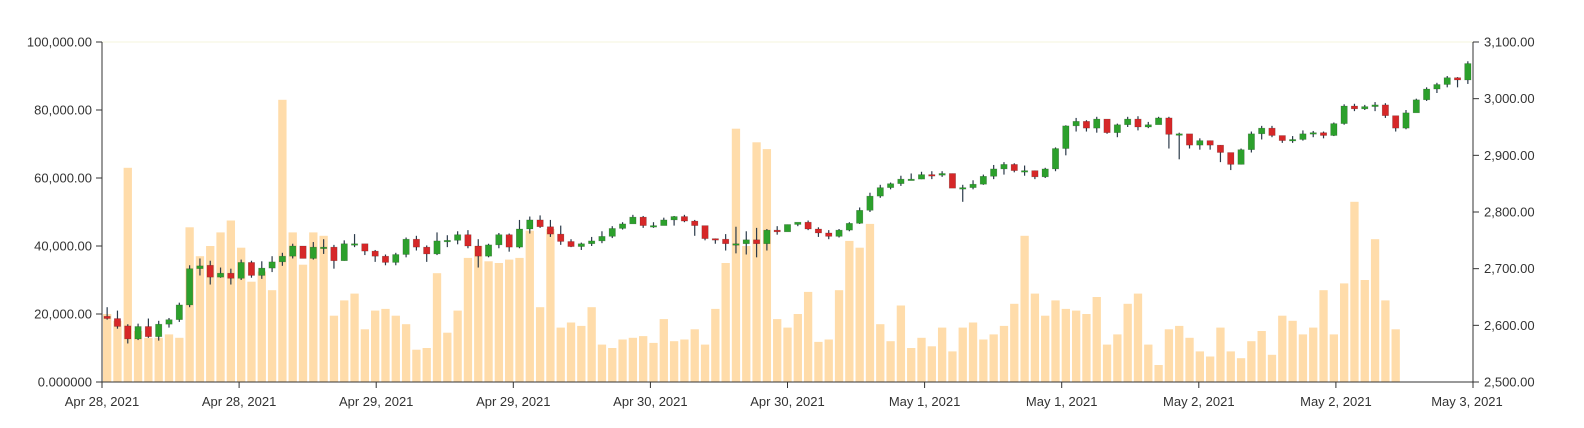 The height and width of the screenshot is (428, 1584). What do you see at coordinates (1509, 42) in the screenshot?
I see `right-axis-tick-label: 3,100.00` at bounding box center [1509, 42].